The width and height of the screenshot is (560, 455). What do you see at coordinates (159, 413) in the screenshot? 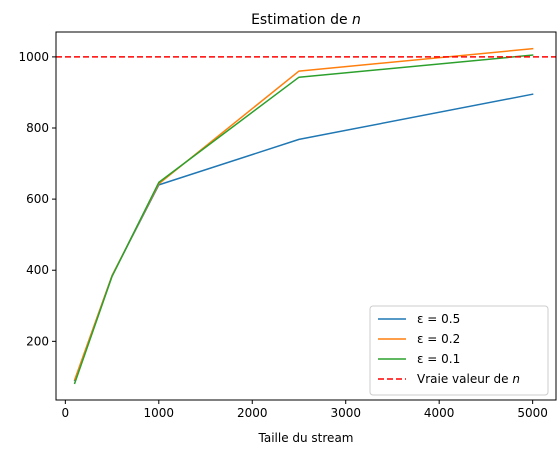
I see `x-tick-label: 1000` at bounding box center [159, 413].